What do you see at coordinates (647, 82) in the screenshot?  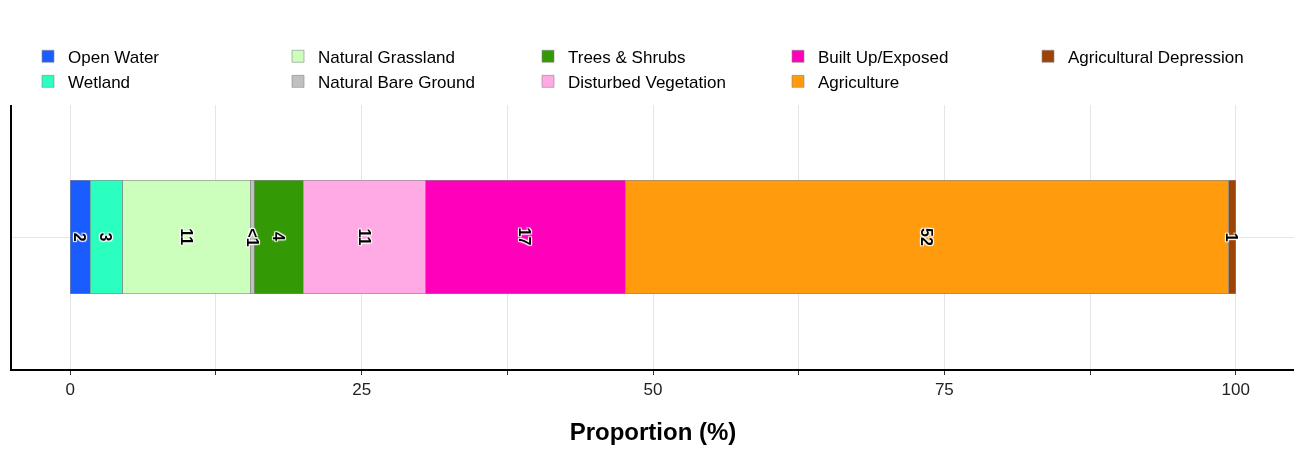 I see `legend-label: Disturbed Vegetation` at bounding box center [647, 82].